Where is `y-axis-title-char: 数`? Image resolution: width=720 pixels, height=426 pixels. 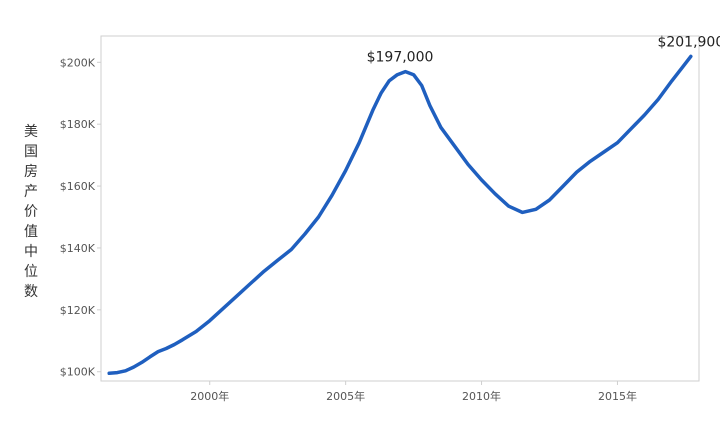 y-axis-title-char: 数 is located at coordinates (31, 292).